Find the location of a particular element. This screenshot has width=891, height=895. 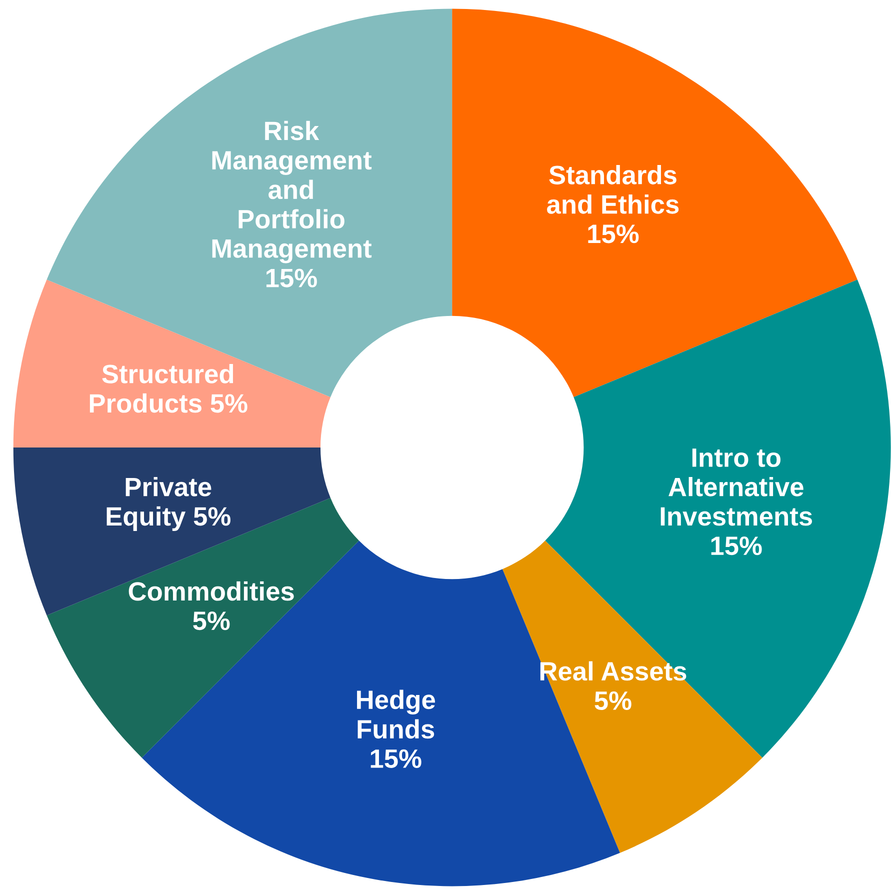

slice-label: Private Equity 5% is located at coordinates (168, 504).